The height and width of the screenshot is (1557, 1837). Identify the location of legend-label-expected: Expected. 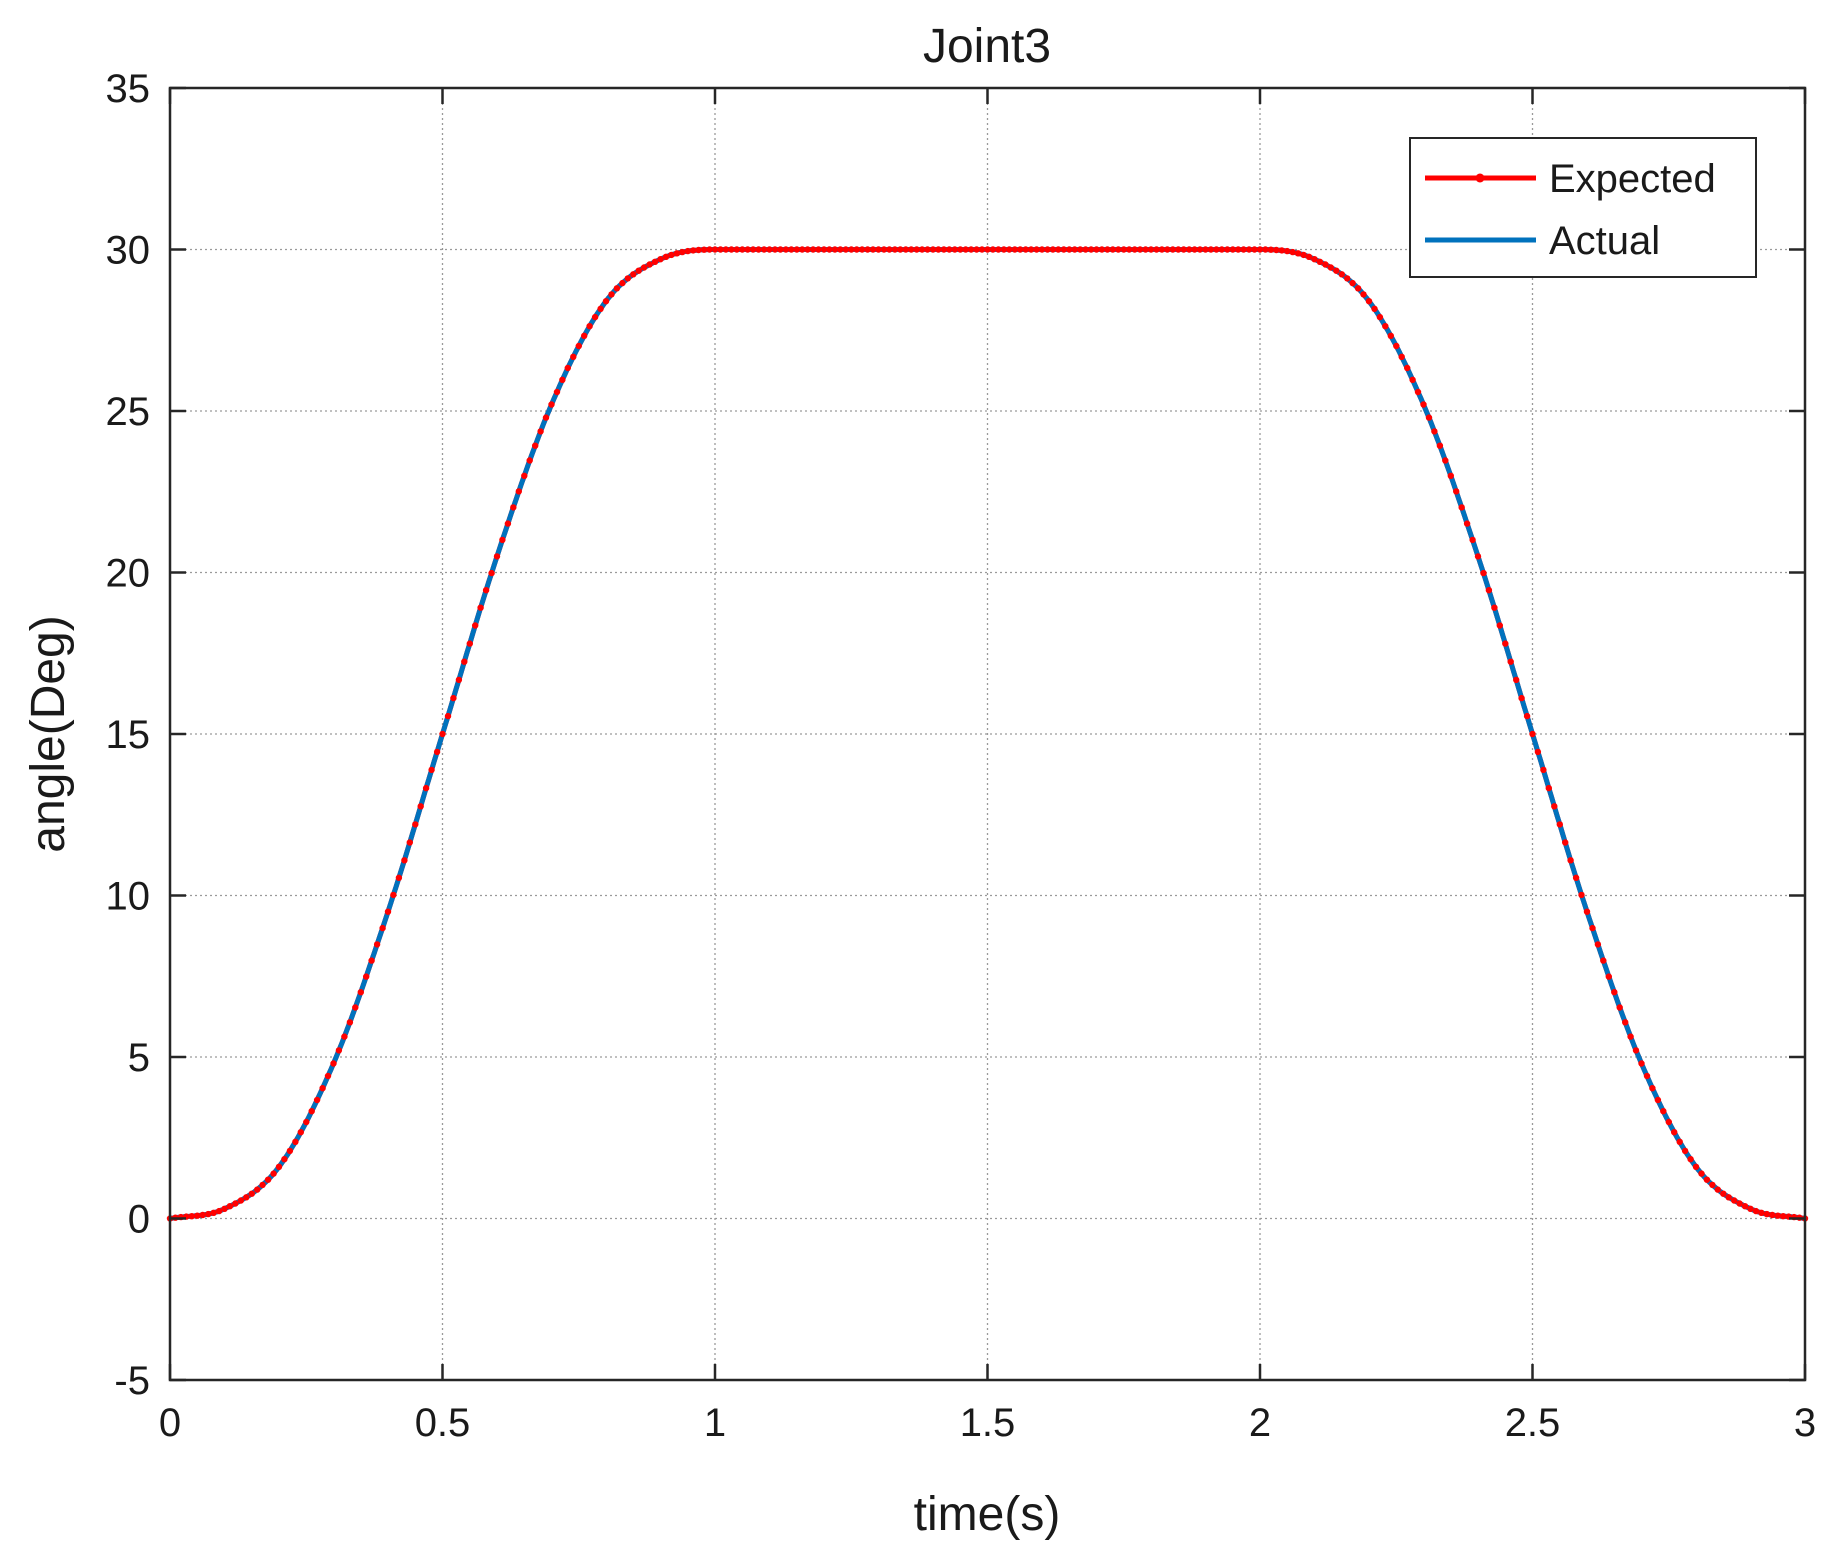
(1632, 179).